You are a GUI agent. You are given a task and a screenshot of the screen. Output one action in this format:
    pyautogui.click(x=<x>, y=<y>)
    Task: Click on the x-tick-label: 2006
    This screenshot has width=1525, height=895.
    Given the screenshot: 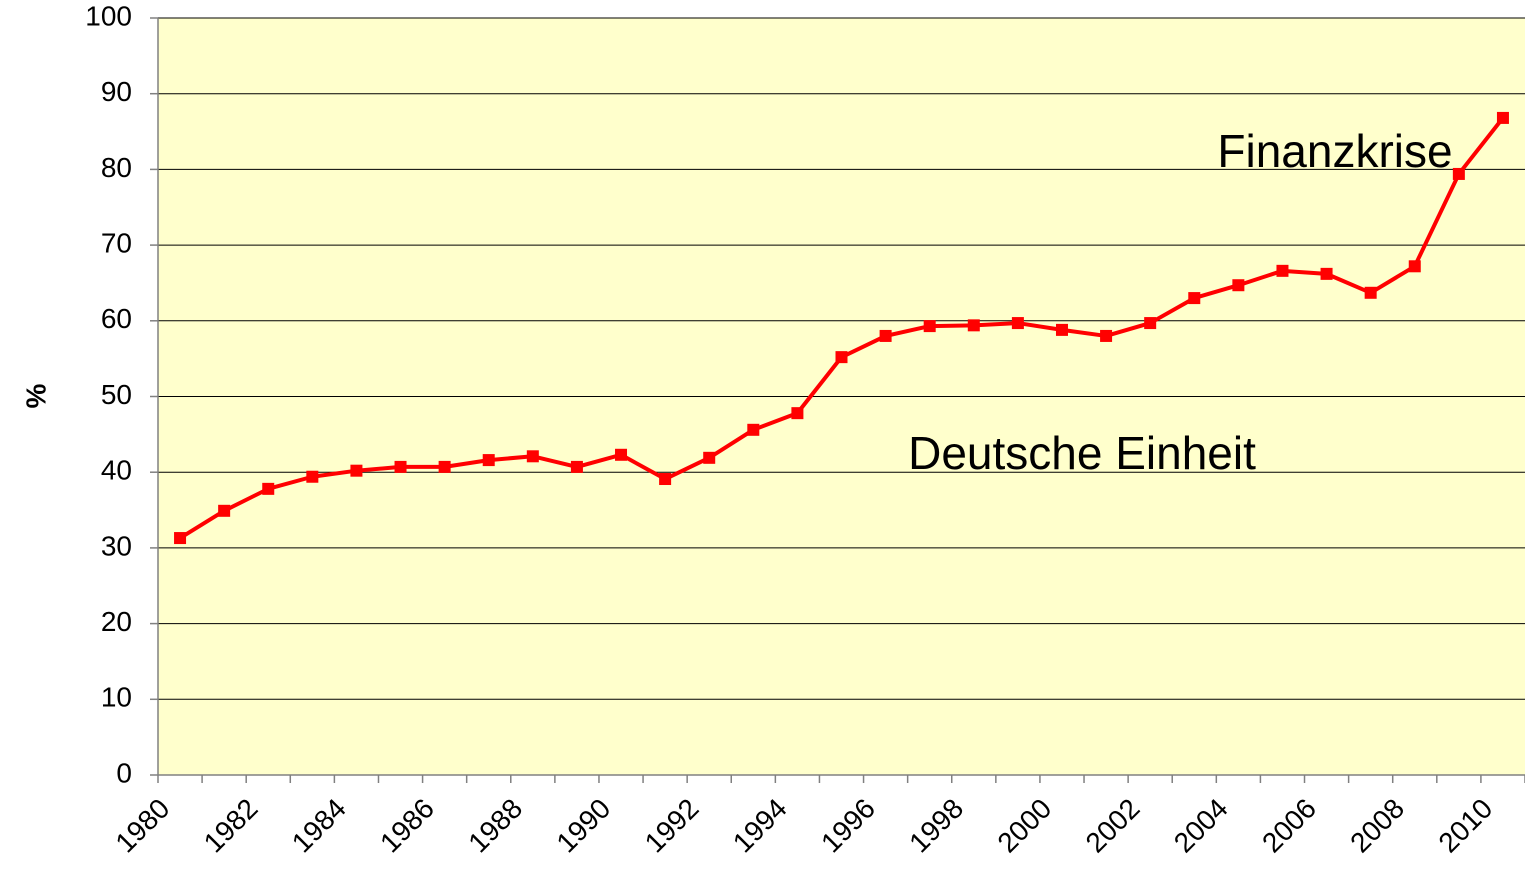 What is the action you would take?
    pyautogui.click(x=1289, y=826)
    